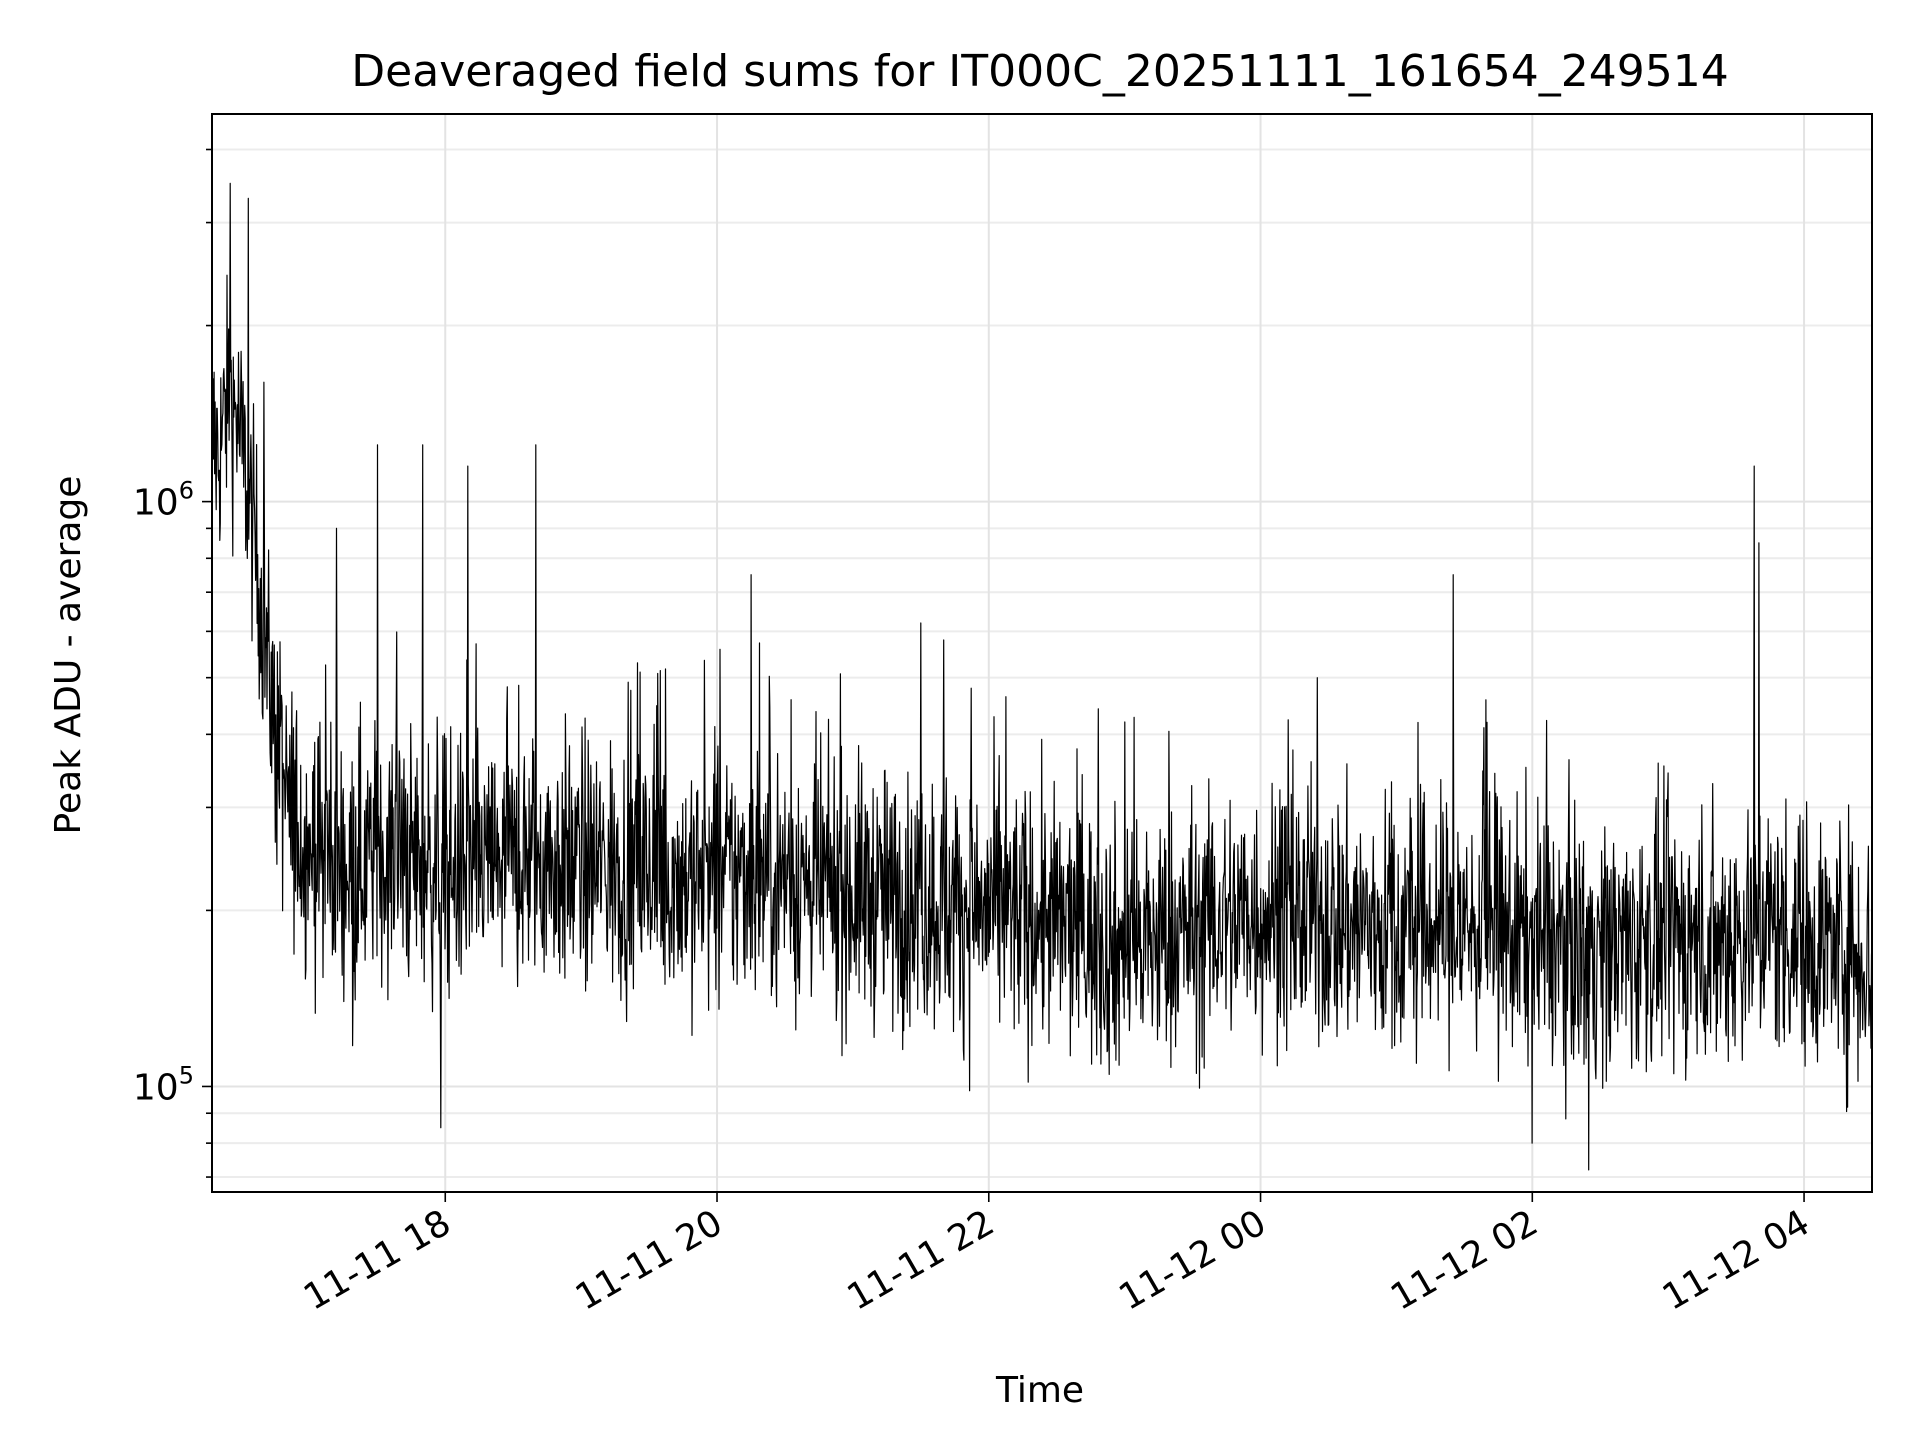 This screenshot has height=1440, width=1920. What do you see at coordinates (163, 1084) in the screenshot?
I see `y-tick-label: 10⁵` at bounding box center [163, 1084].